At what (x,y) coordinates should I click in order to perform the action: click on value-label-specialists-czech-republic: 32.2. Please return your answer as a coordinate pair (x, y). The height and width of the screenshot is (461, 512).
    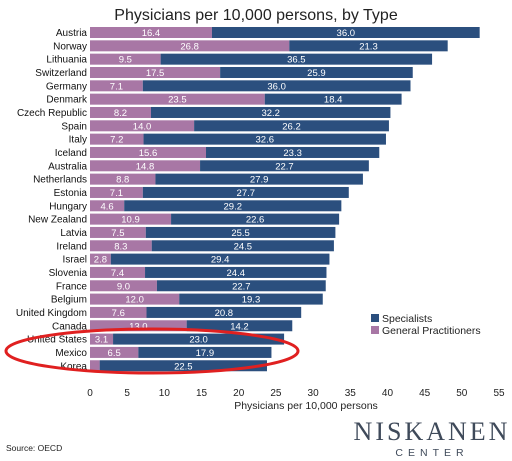
    Looking at the image, I should click on (270, 113).